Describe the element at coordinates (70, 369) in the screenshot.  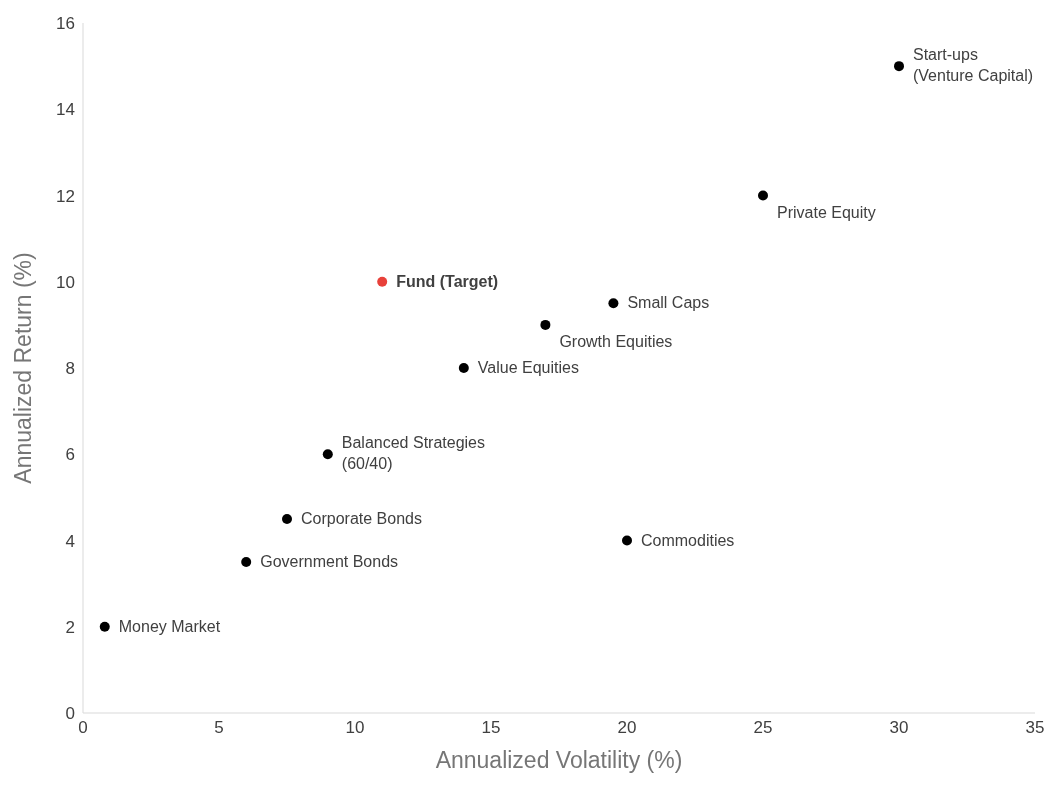
I see `y-tick-label: 8` at that location.